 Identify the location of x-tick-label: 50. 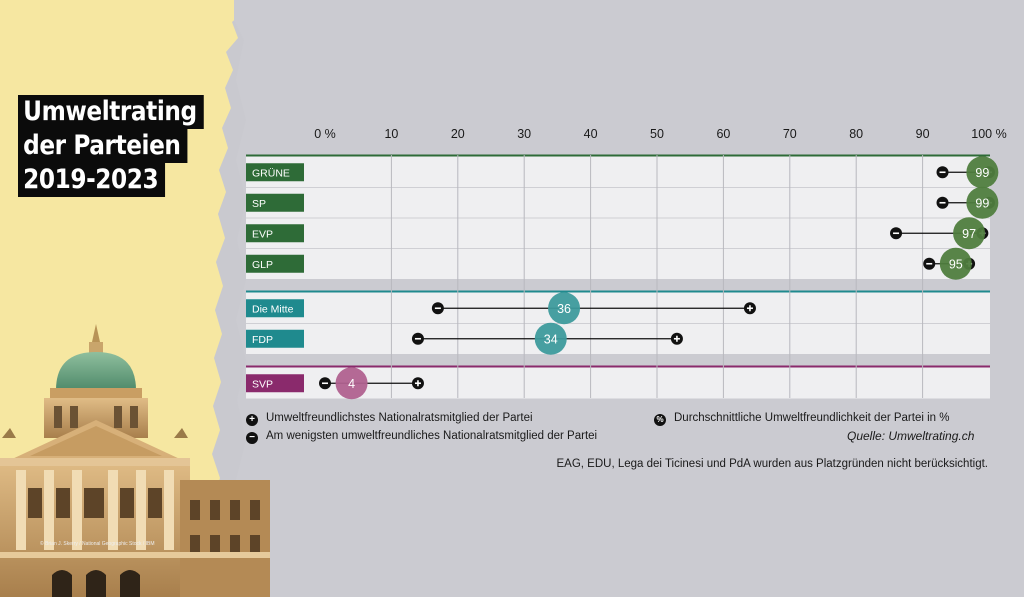
(657, 134).